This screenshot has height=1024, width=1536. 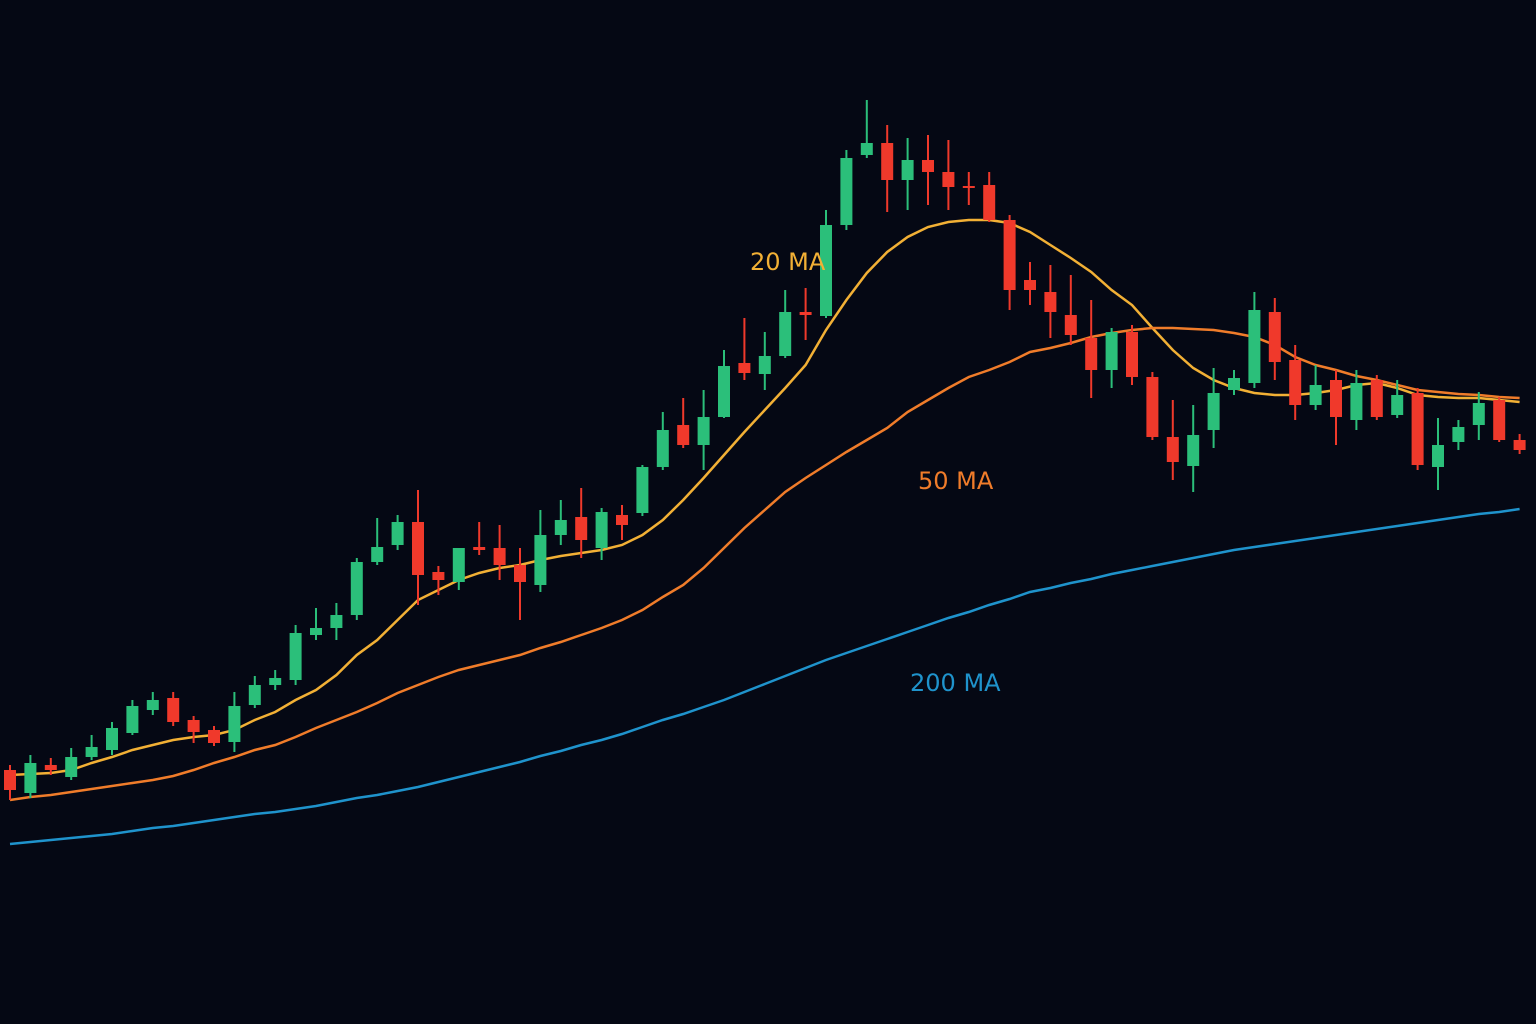 I want to click on series-label: 200 MA, so click(x=955, y=683).